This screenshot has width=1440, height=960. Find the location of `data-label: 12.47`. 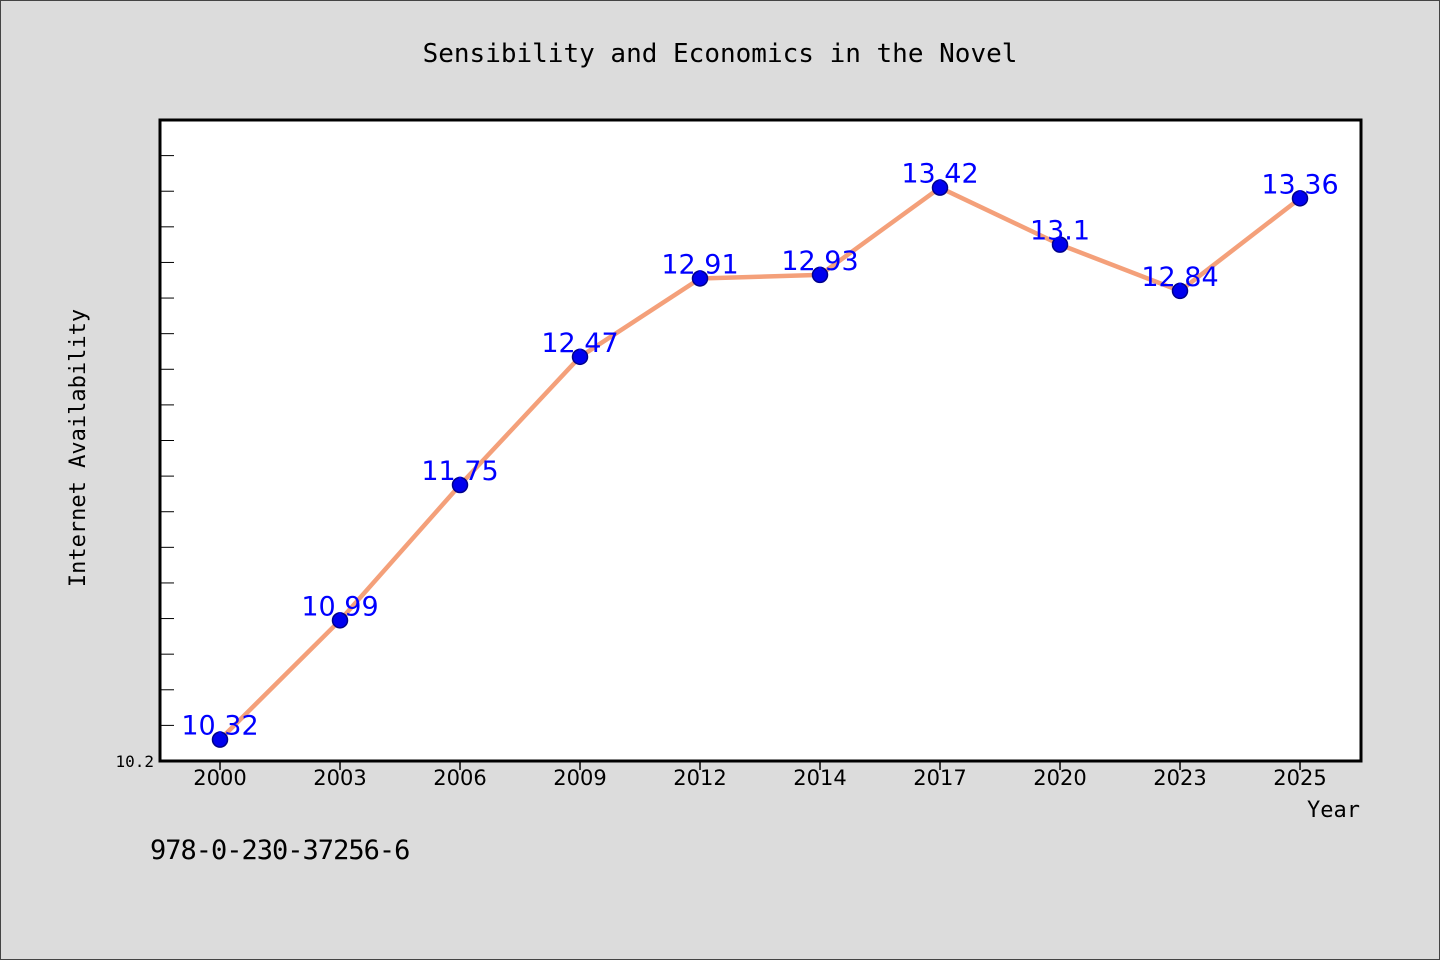

data-label: 12.47 is located at coordinates (579, 343).